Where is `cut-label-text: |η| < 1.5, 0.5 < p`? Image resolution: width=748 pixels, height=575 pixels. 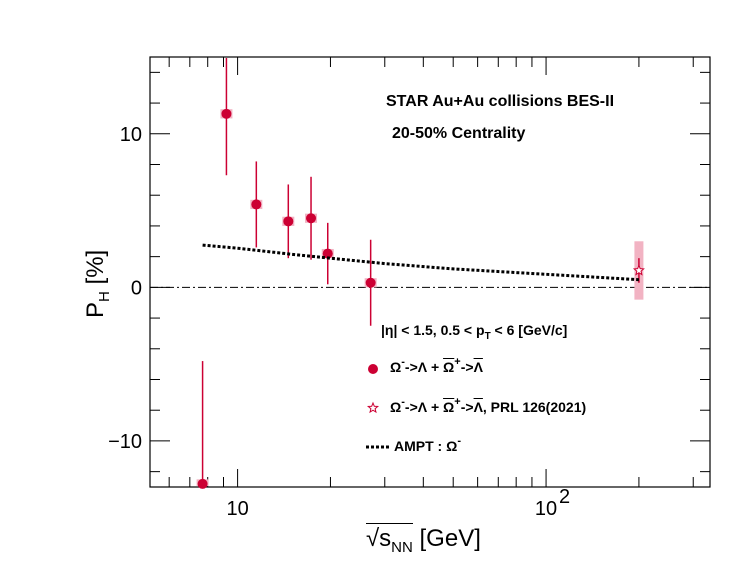
cut-label-text: |η| < 1.5, 0.5 < p is located at coordinates (433, 330).